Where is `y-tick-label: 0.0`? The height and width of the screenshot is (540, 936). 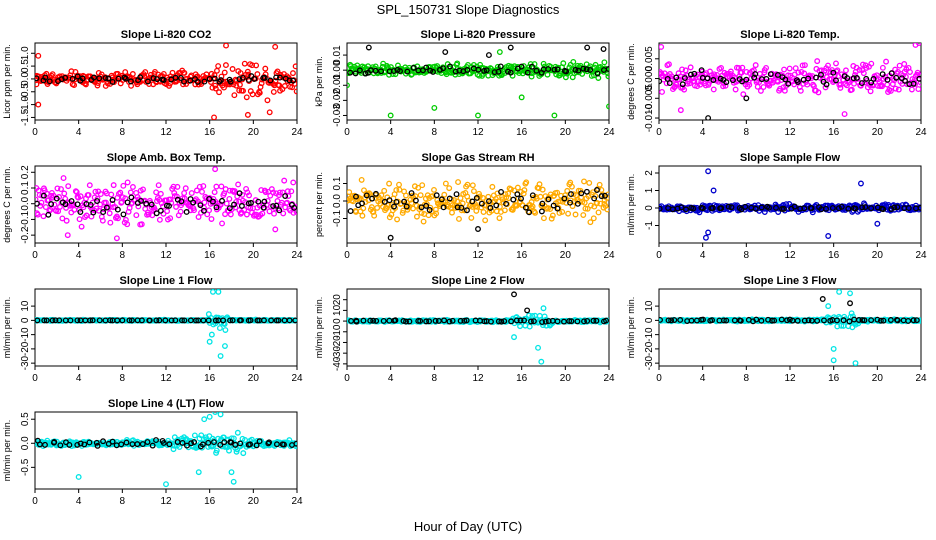
y-tick-label: 0.0 is located at coordinates (337, 201).